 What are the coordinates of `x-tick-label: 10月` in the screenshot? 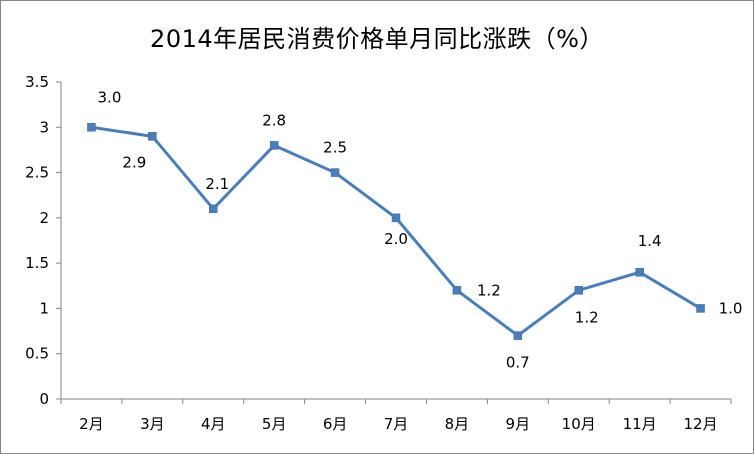 It's located at (579, 424).